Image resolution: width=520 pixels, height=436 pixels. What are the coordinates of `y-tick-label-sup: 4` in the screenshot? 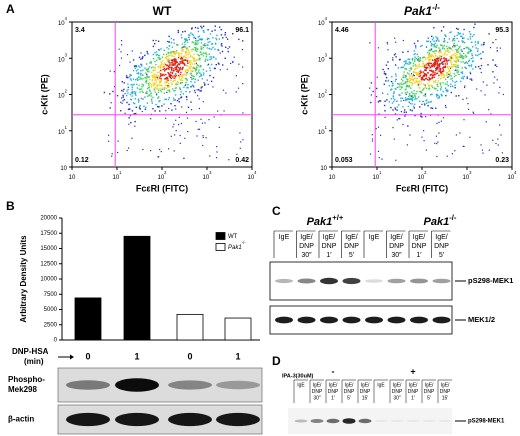 It's located at (326, 18).